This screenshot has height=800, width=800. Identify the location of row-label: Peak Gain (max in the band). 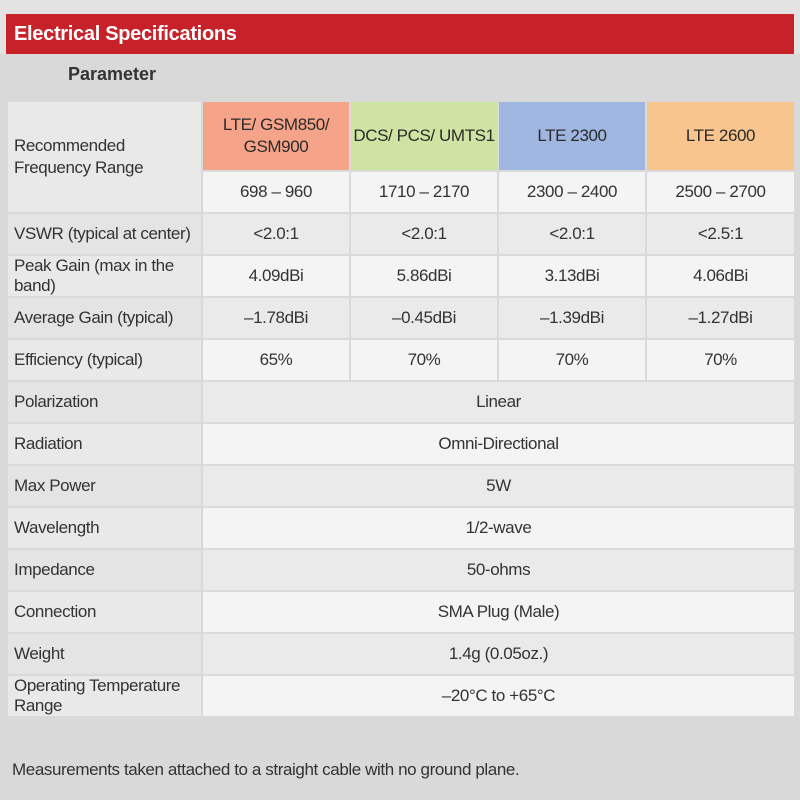
(104, 276).